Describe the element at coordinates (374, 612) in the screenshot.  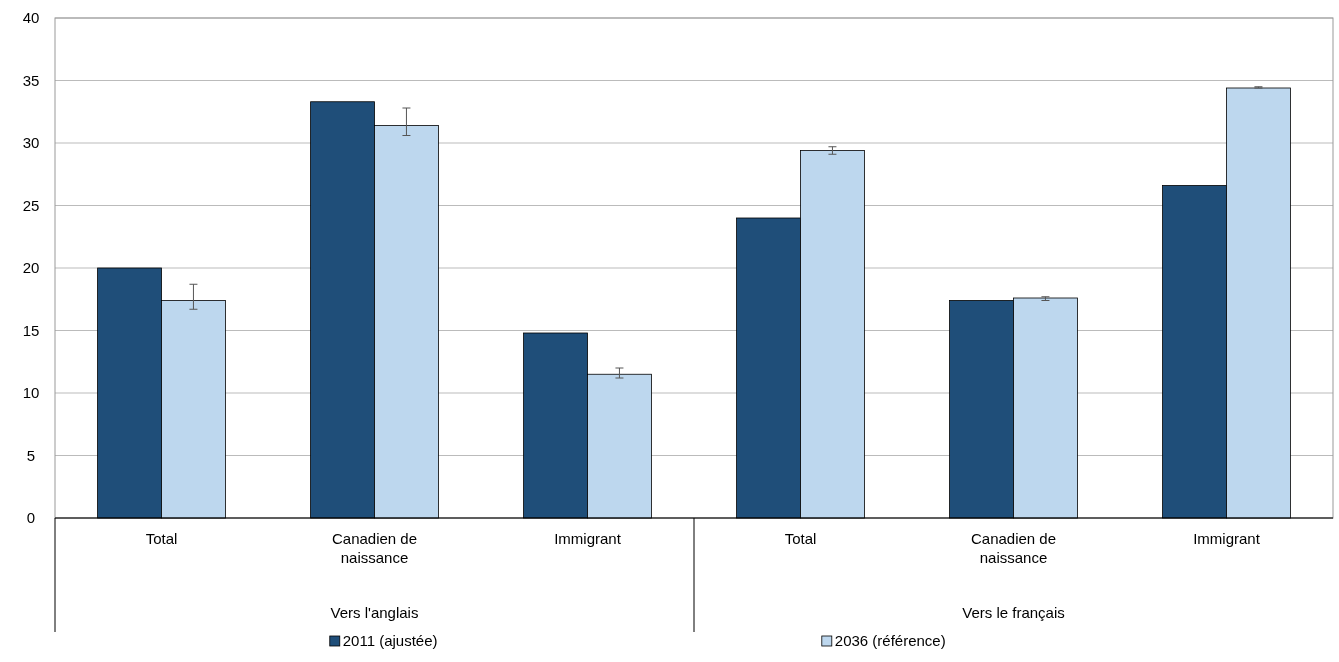
I see `text: Vers l'anglais` at that location.